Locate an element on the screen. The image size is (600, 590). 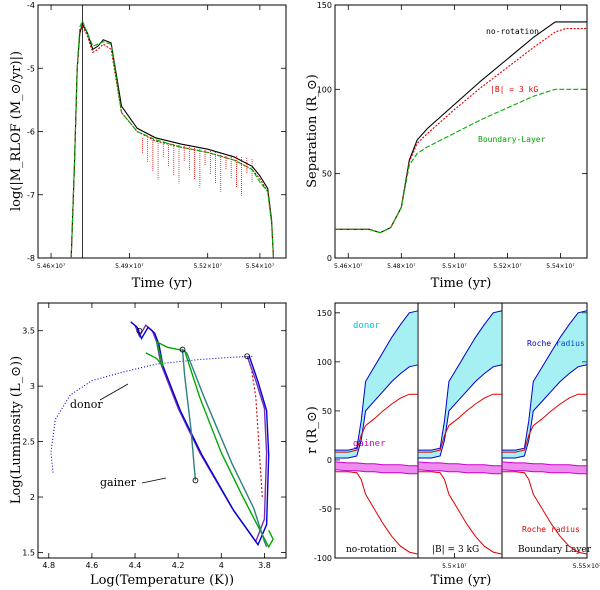
ytick-label-3-0: -100 is located at coordinates (323, 558).